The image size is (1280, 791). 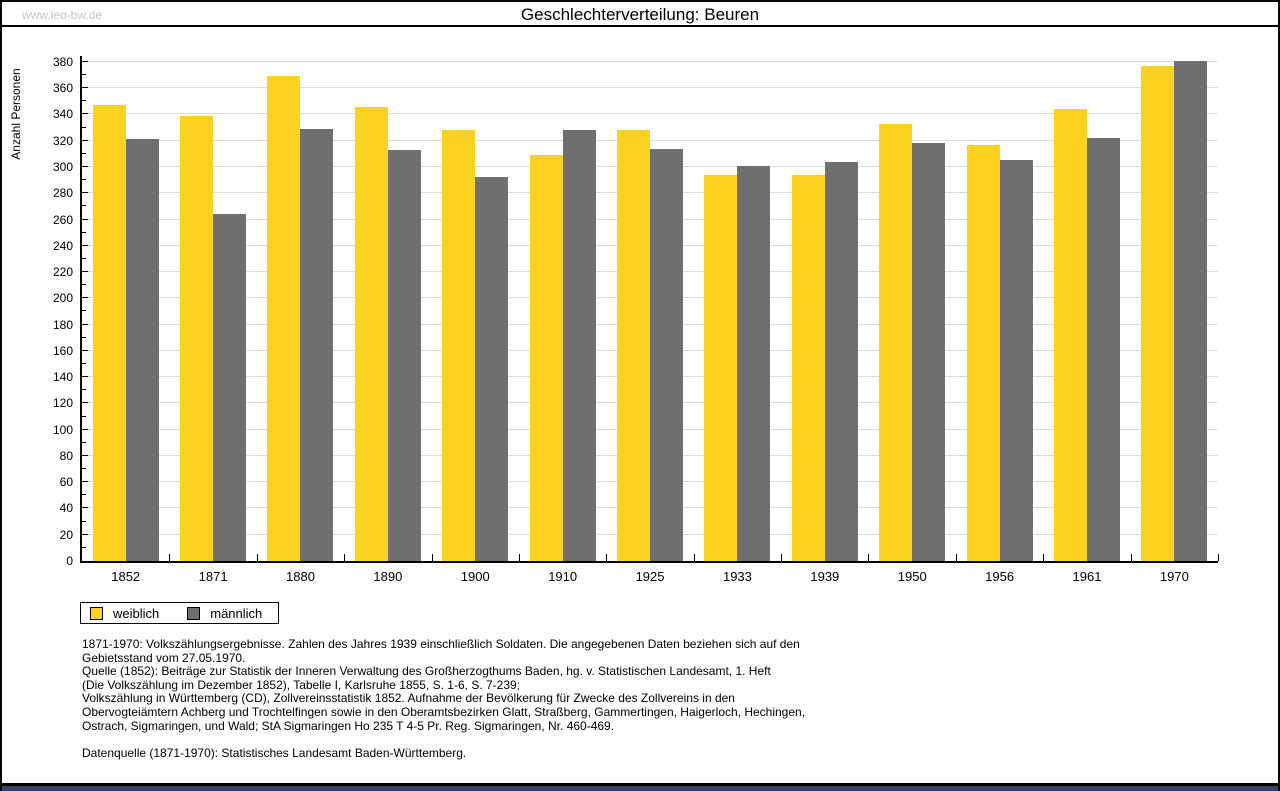 I want to click on x-axis-label-1956: 1956, so click(x=1000, y=576).